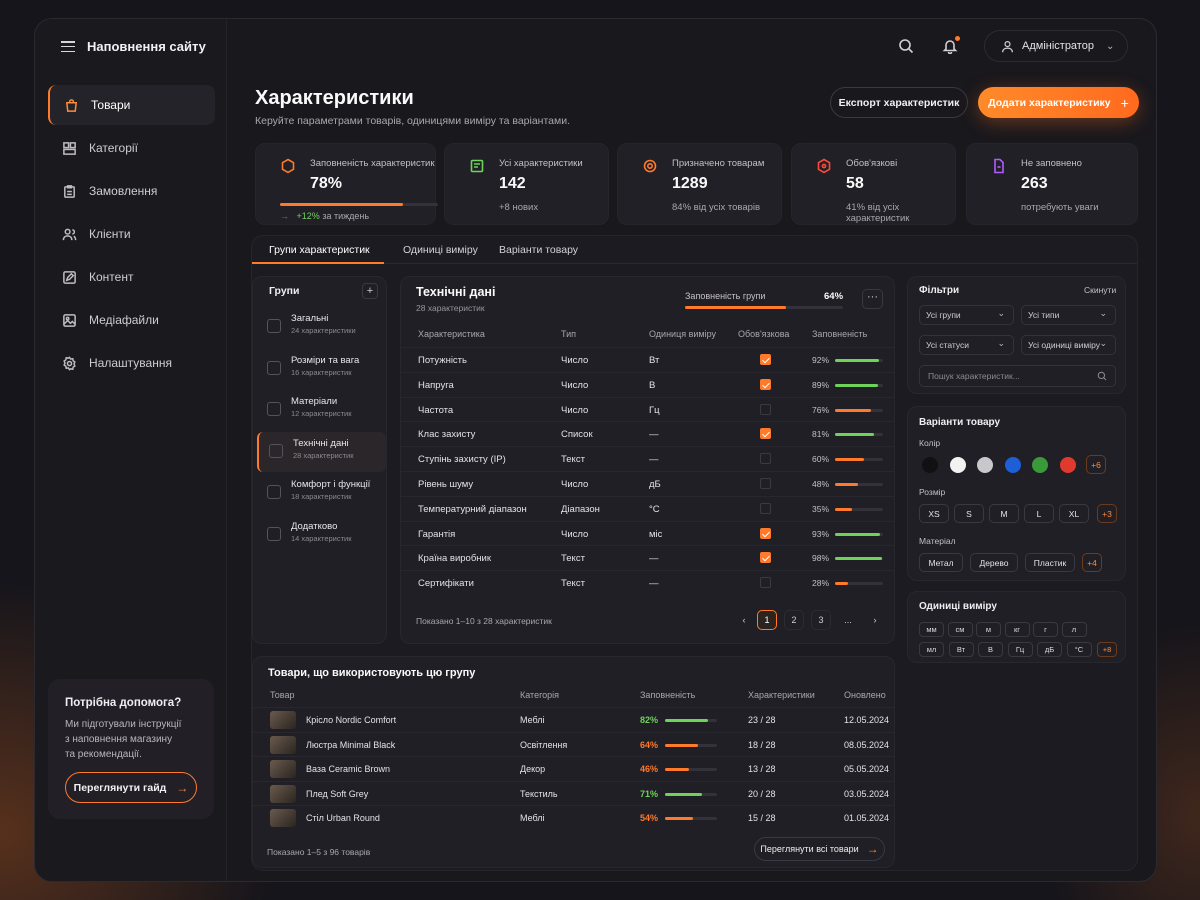 The image size is (1200, 900). What do you see at coordinates (931, 649) in the screenshot?
I see `unit-chip: мл` at bounding box center [931, 649].